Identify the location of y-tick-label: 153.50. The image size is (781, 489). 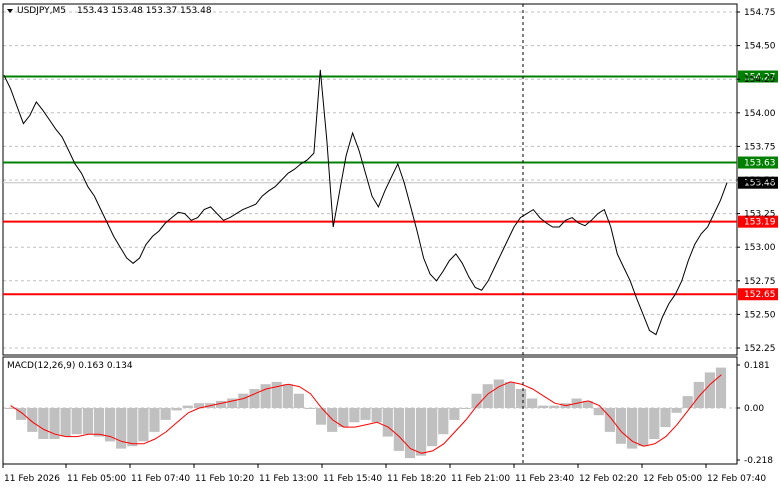
(760, 181).